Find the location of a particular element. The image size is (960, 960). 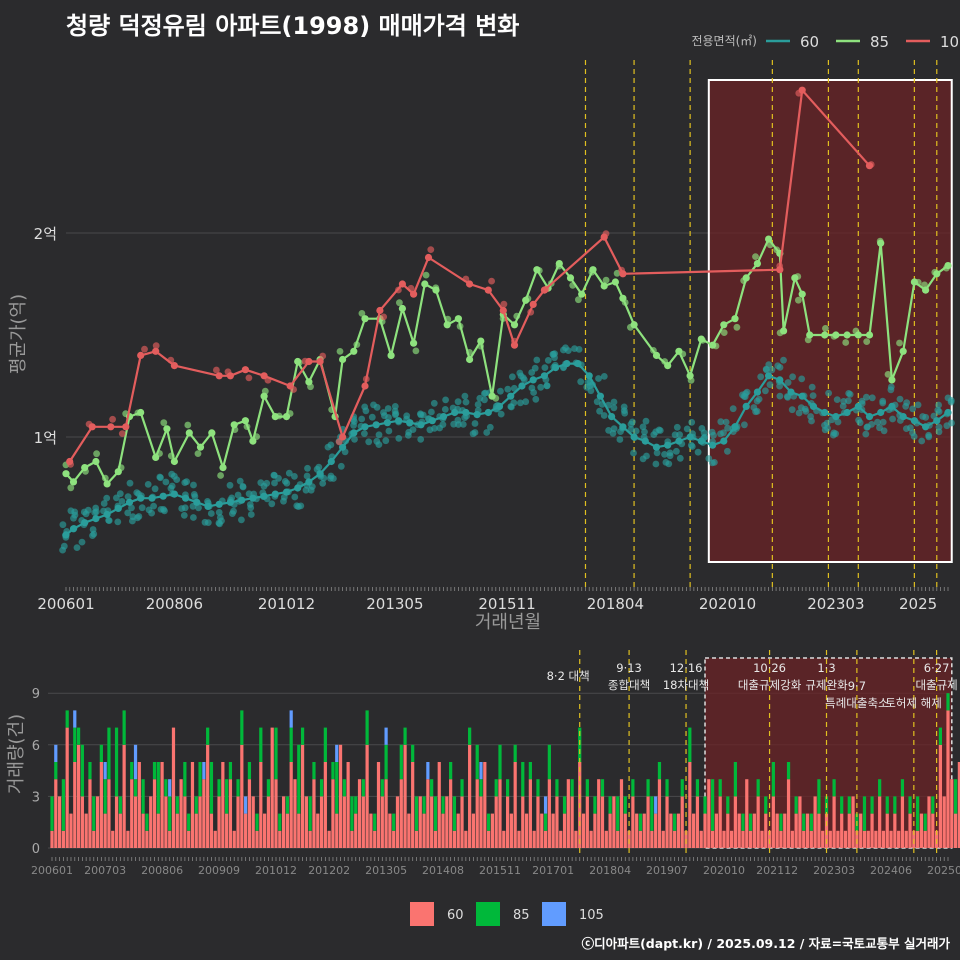

x-tick-label-1: 200806 is located at coordinates (174, 604).